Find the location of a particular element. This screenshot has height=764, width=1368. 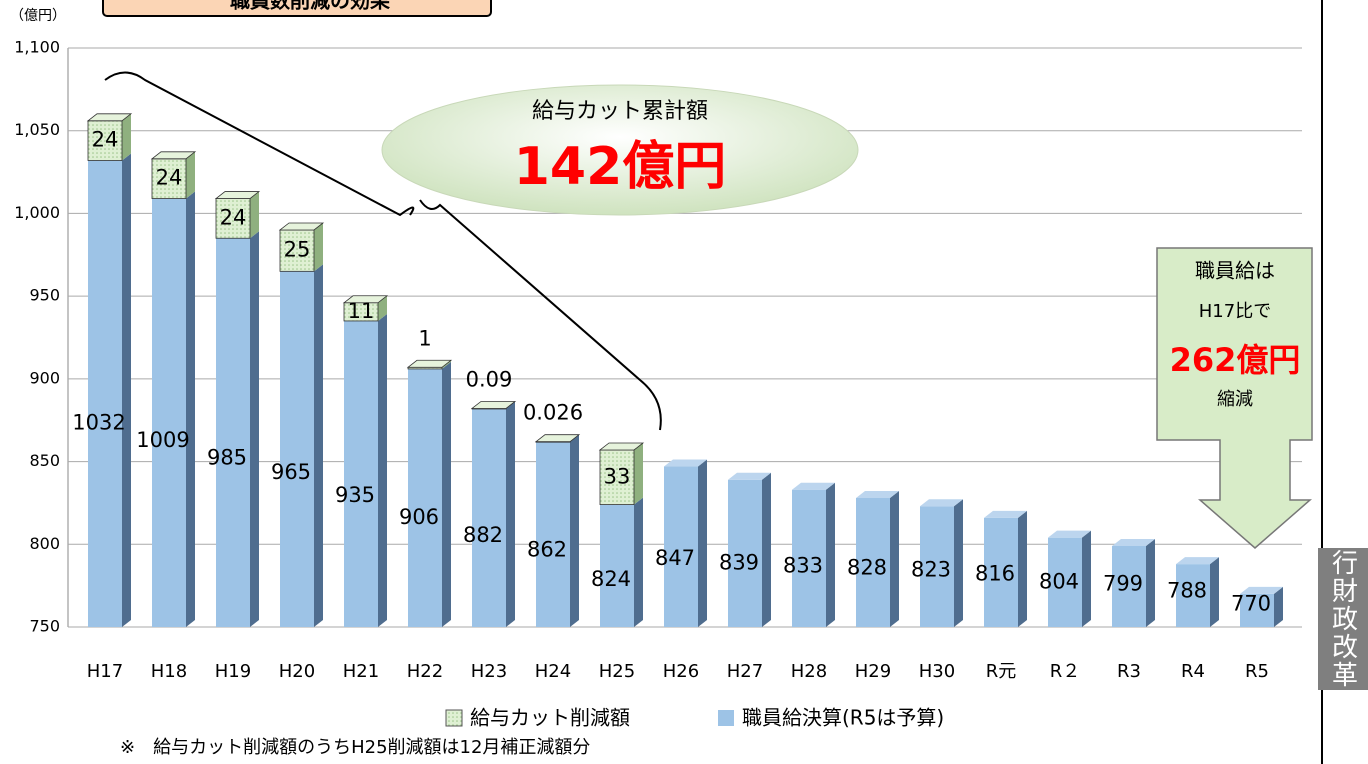

value-label: 985 is located at coordinates (227, 458).